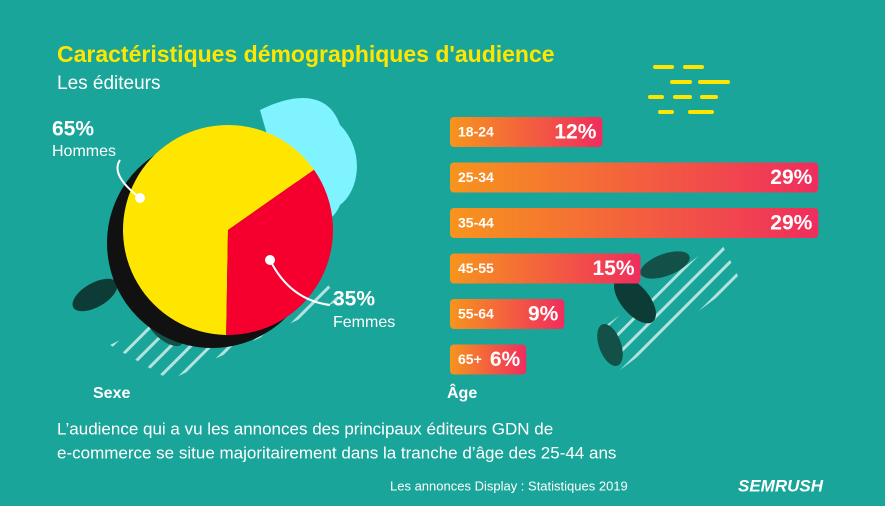 This screenshot has width=885, height=506. I want to click on source: Les annonces Display : Statistiques 2019, so click(509, 485).